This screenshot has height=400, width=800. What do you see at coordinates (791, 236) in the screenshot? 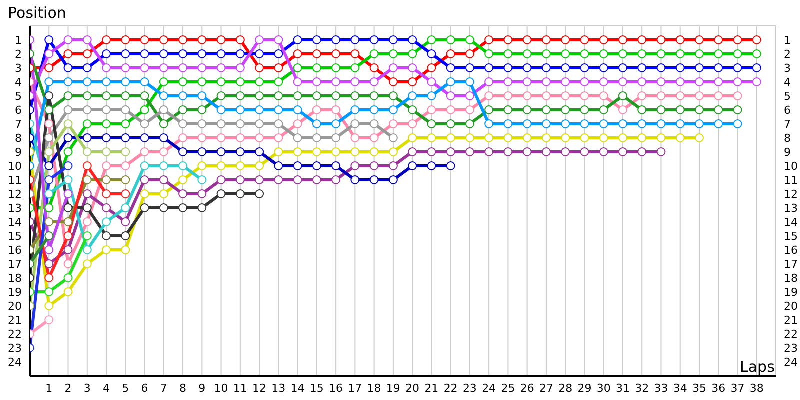
I see `y2-tick-label: 15` at bounding box center [791, 236].